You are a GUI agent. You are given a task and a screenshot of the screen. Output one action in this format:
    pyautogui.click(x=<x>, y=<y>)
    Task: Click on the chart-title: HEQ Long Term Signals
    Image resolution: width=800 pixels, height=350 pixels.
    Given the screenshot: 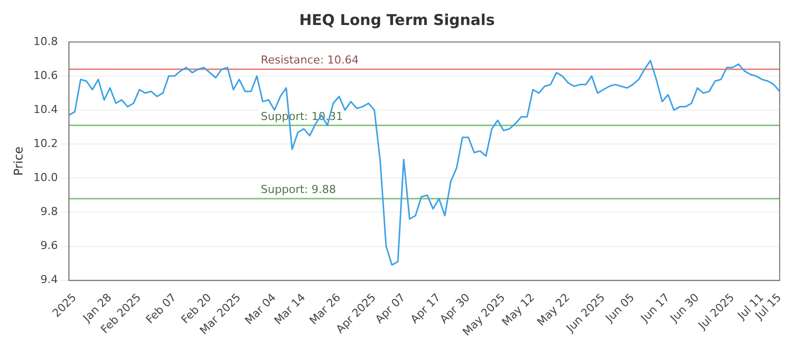 What is the action you would take?
    pyautogui.click(x=397, y=19)
    